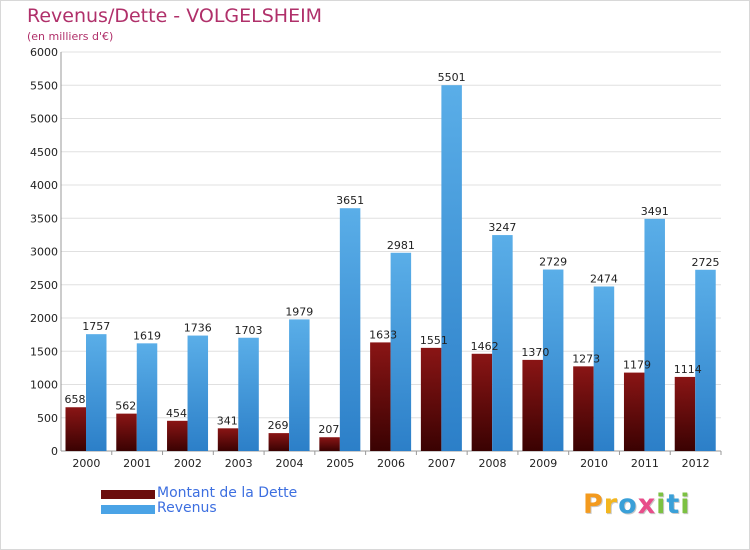 This screenshot has height=550, width=750. I want to click on legend-swatch-revenue, so click(128, 509).